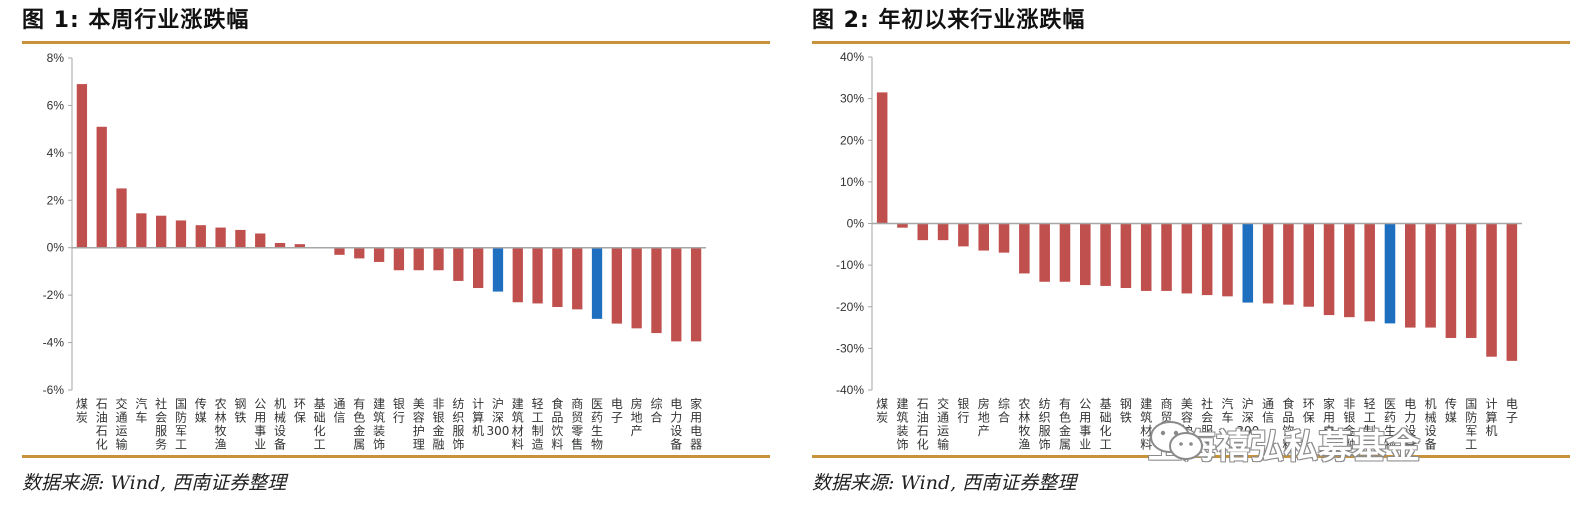 The image size is (1573, 513). What do you see at coordinates (538, 424) in the screenshot?
I see `x-tick-text: 轻工制造` at bounding box center [538, 424].